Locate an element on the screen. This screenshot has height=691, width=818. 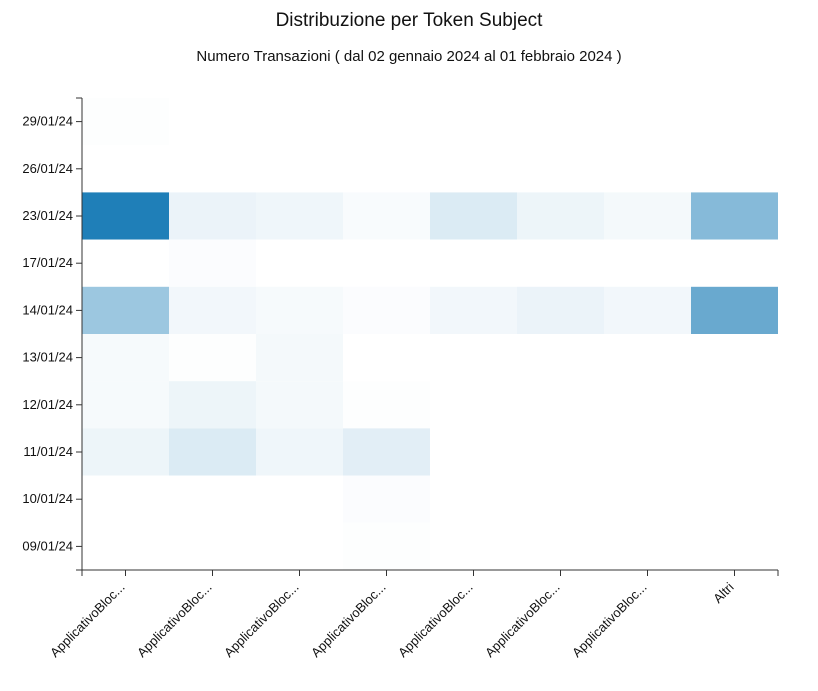
y-tick-label: 23/01/24 is located at coordinates (47, 215).